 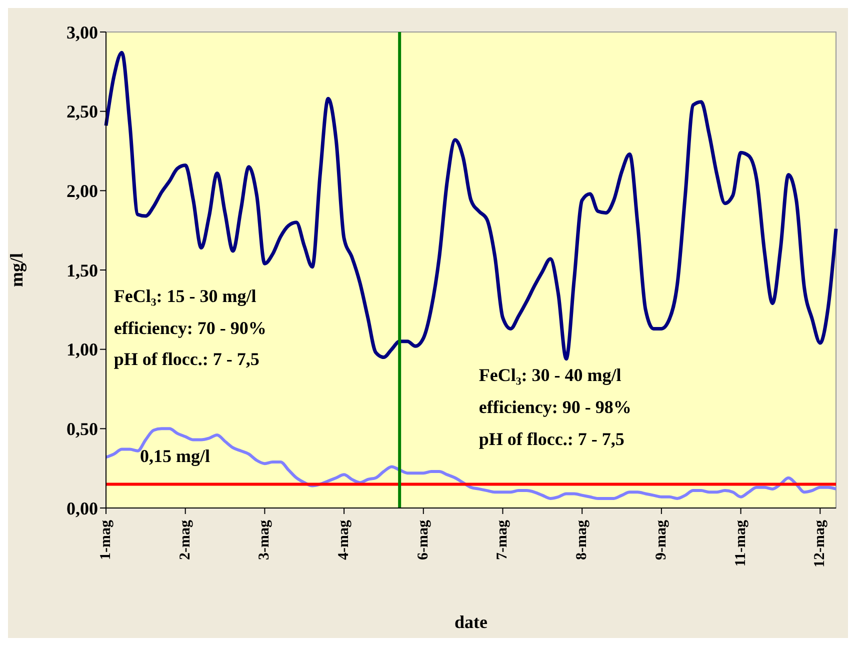 What do you see at coordinates (106, 540) in the screenshot?
I see `x-tick-label: 1-mag` at bounding box center [106, 540].